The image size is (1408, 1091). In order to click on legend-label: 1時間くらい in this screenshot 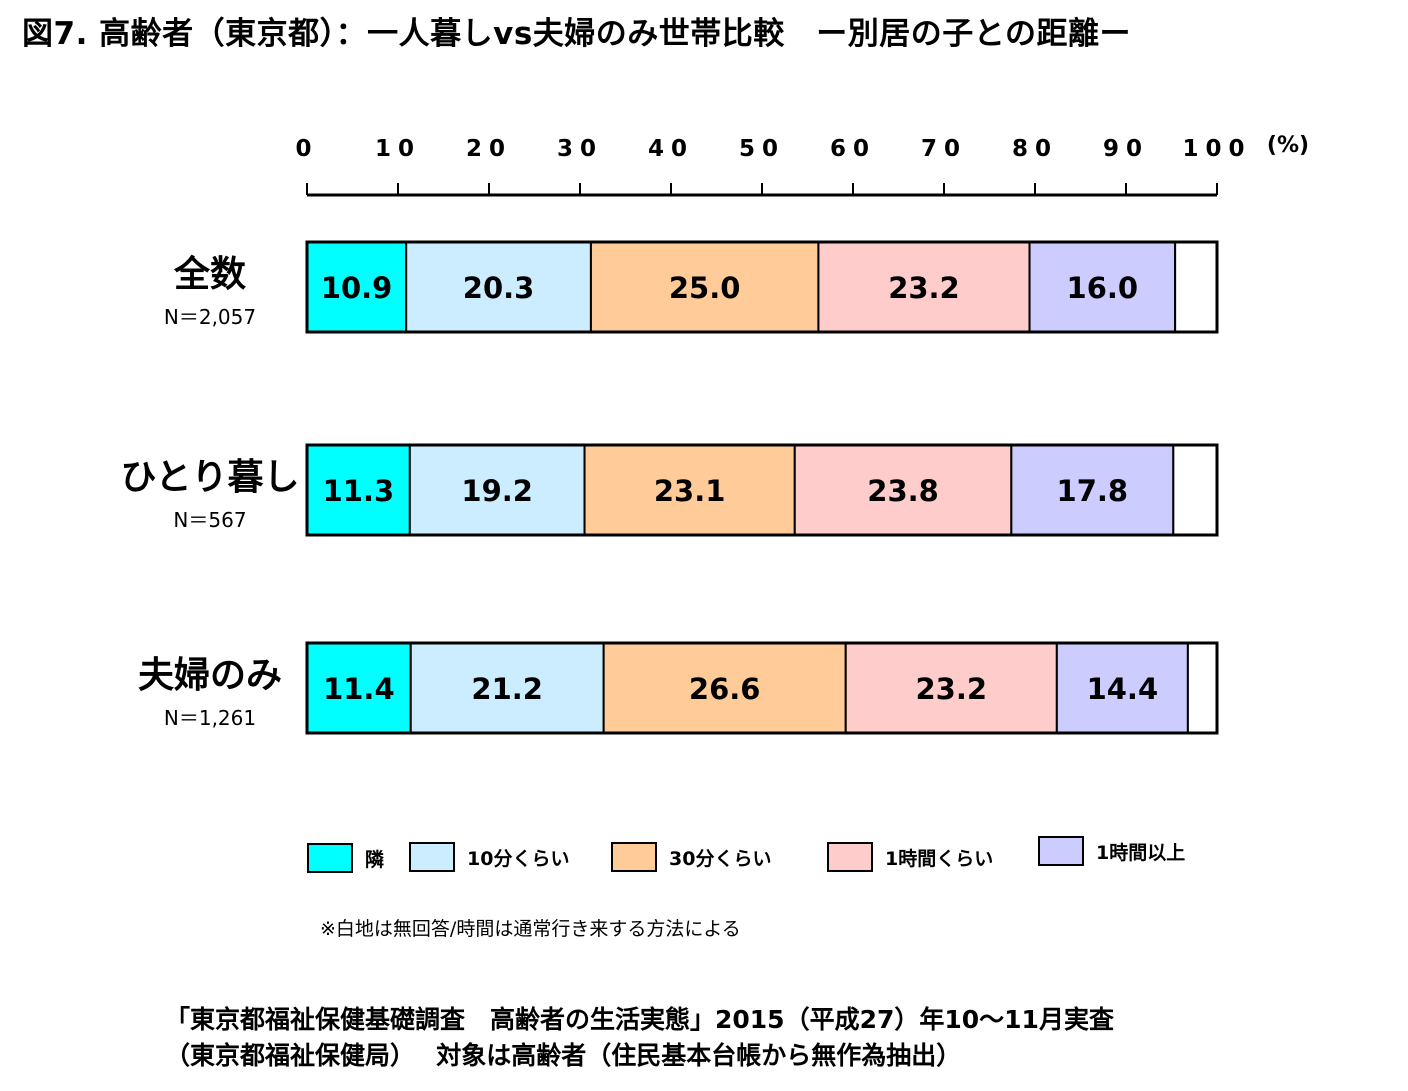, I will do `click(939, 858)`.